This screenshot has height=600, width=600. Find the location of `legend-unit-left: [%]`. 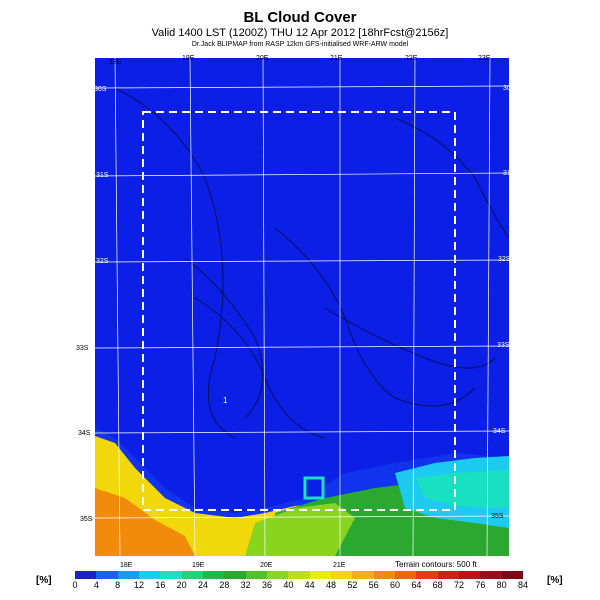

legend-unit-left: [%] is located at coordinates (44, 580).